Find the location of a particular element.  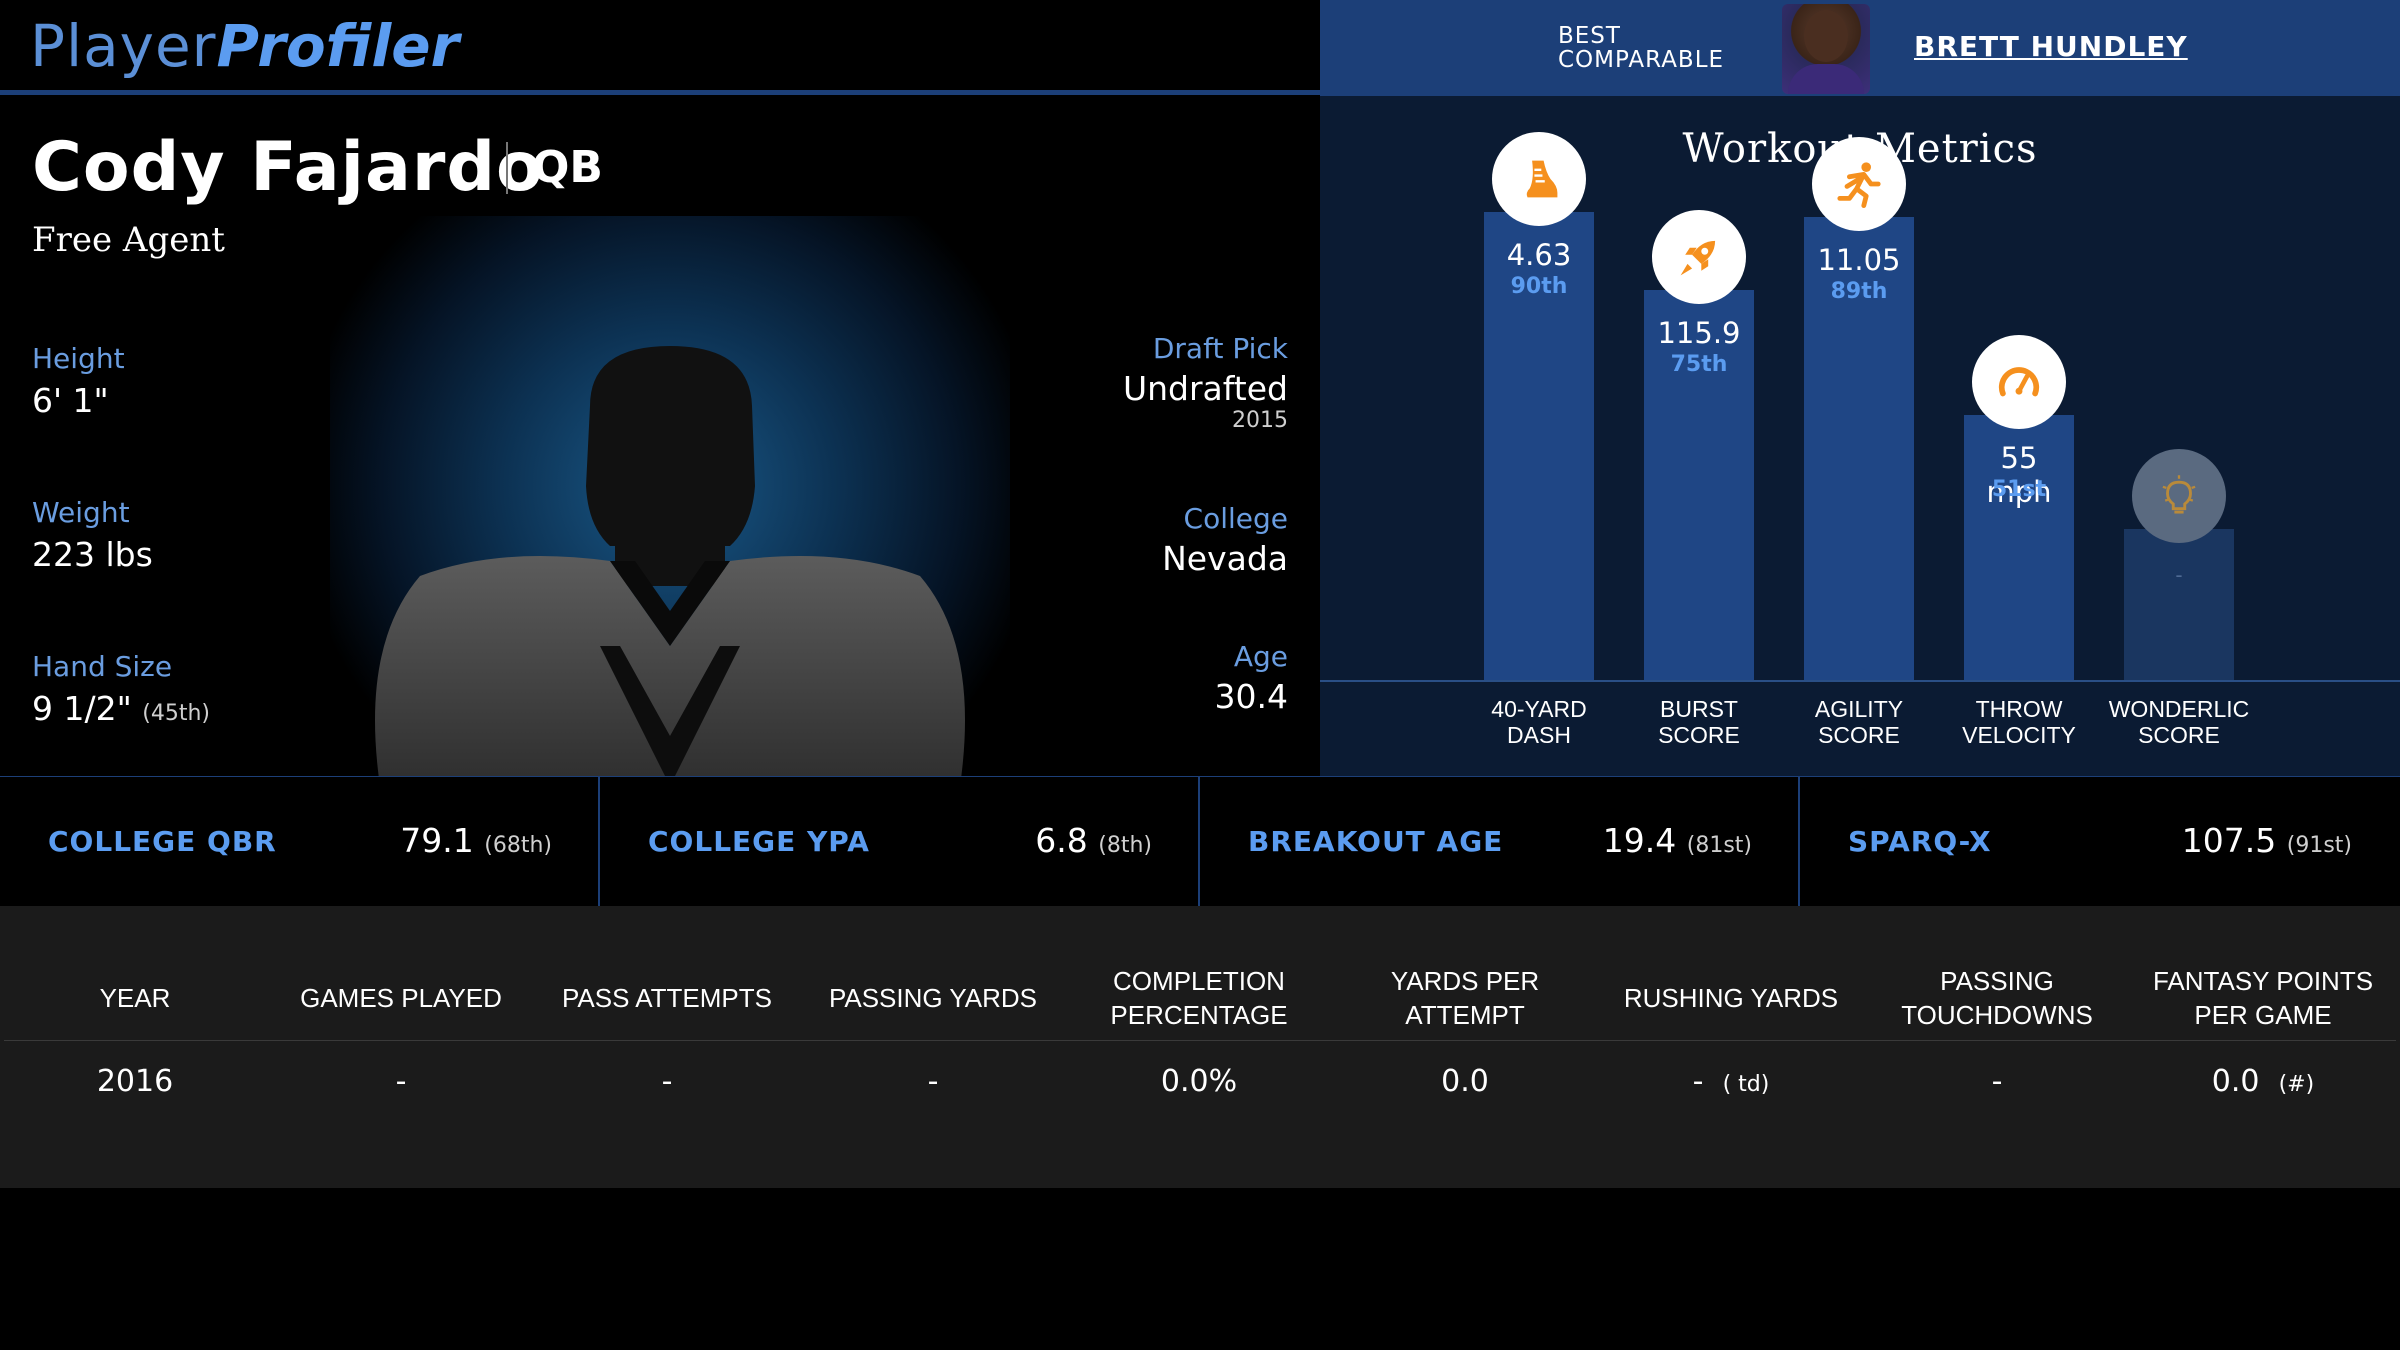

cell-yards-per-attempt: 0.0 is located at coordinates (1465, 1081).